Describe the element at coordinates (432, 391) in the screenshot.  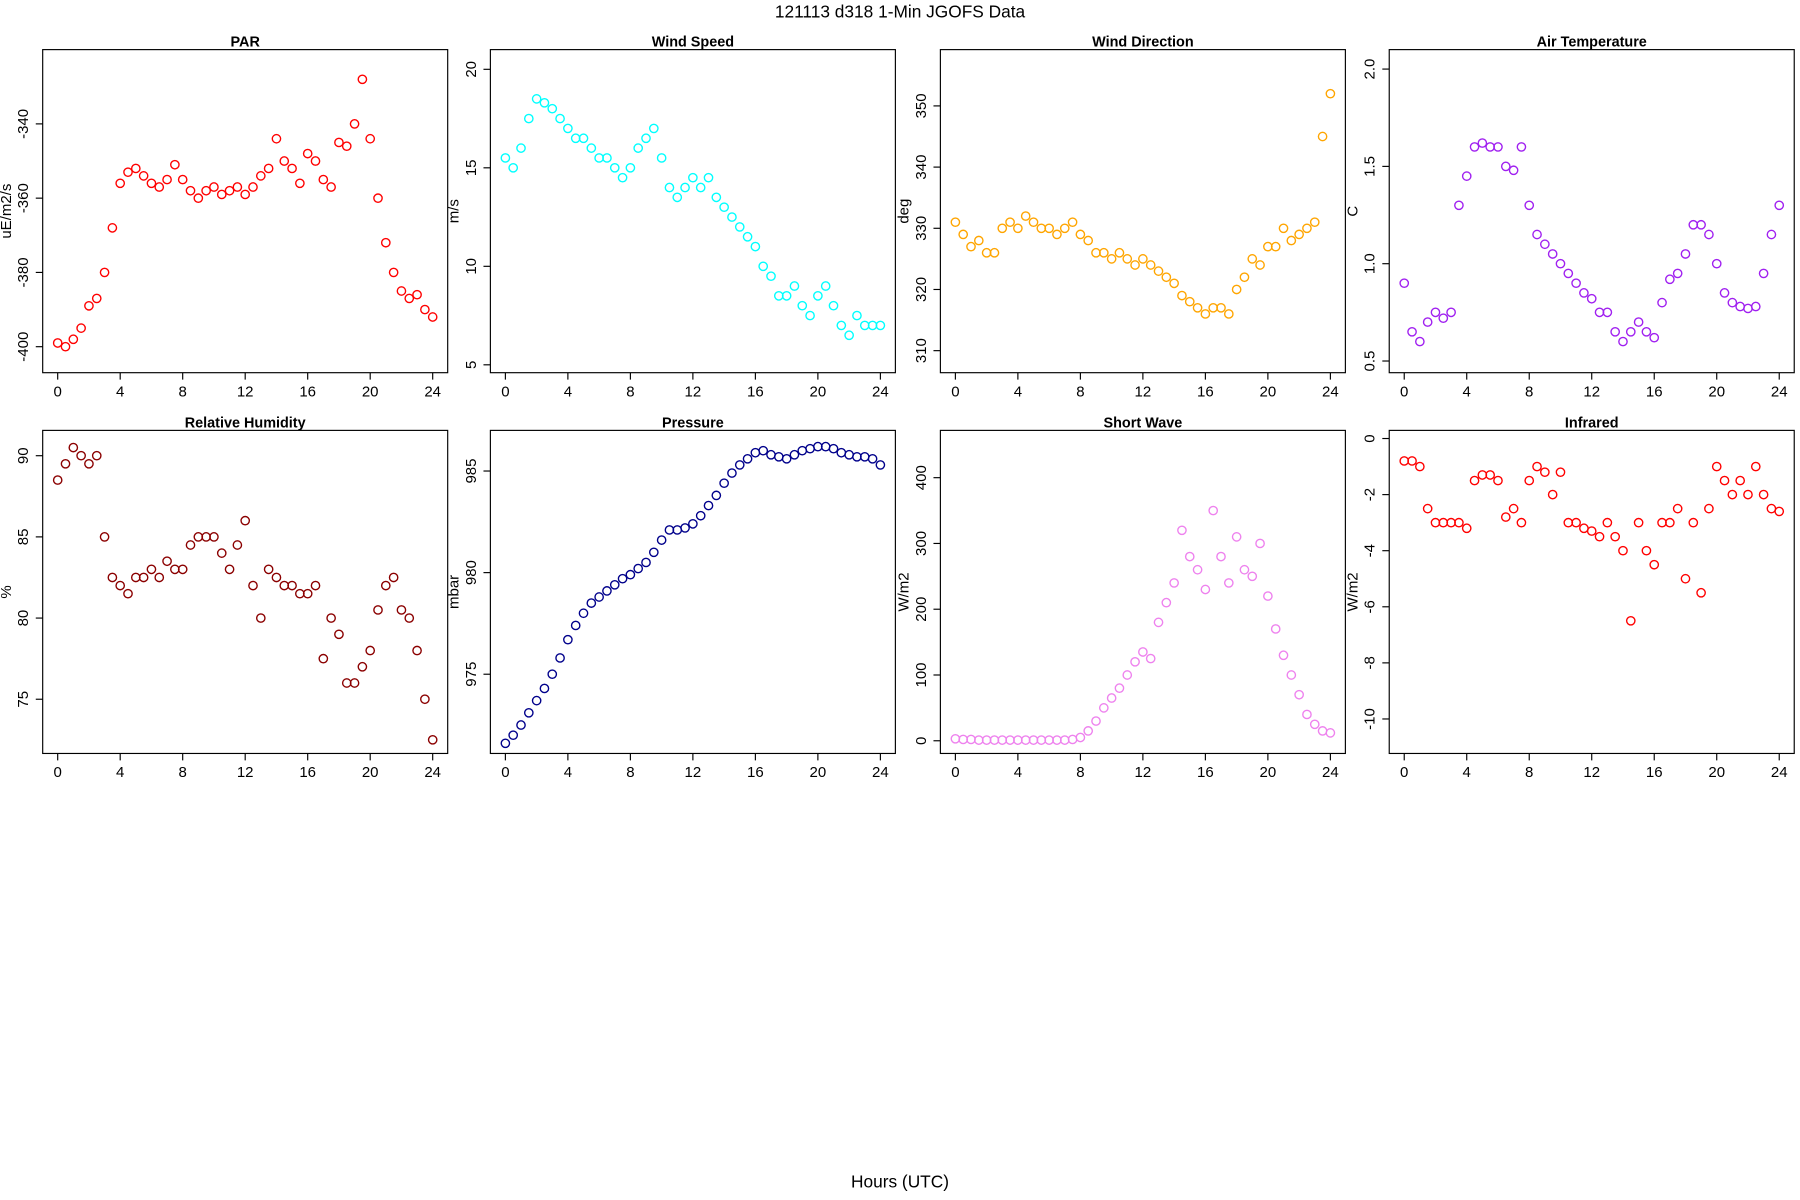
I see `x-tick-label: 24` at that location.